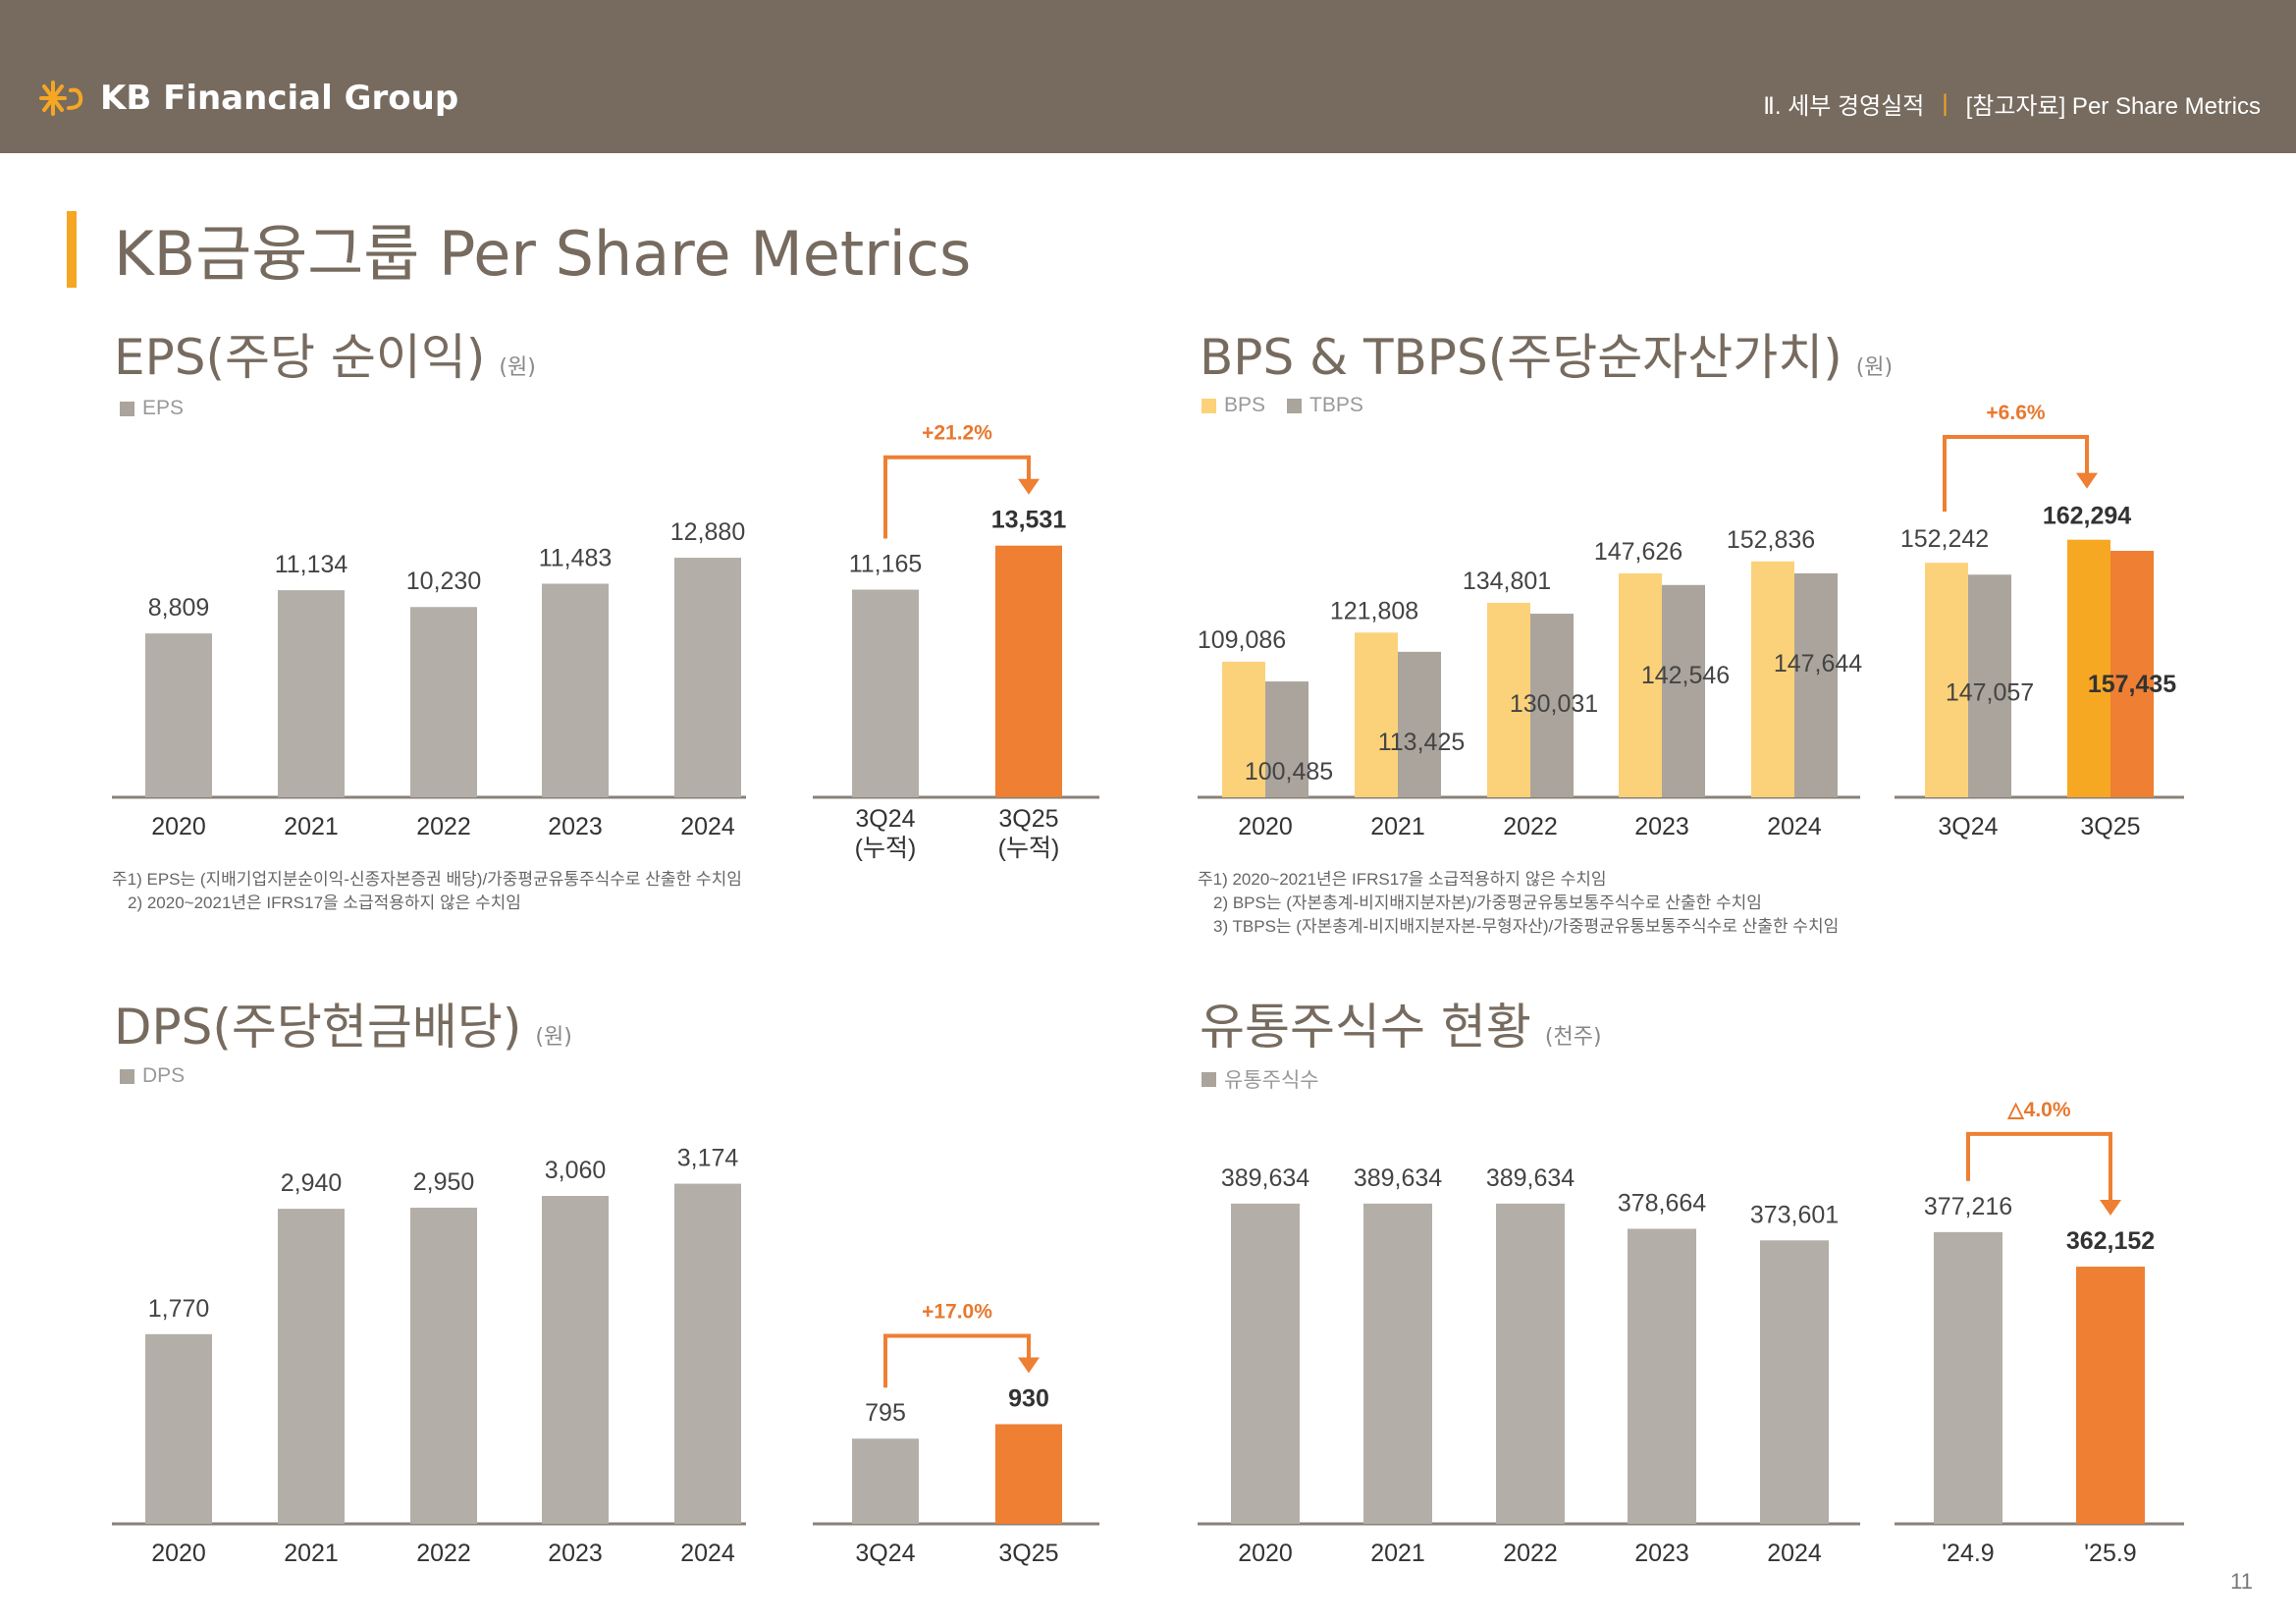 This screenshot has height=1624, width=2296. What do you see at coordinates (1029, 1398) in the screenshot?
I see `dps-compare-value-label: 930` at bounding box center [1029, 1398].